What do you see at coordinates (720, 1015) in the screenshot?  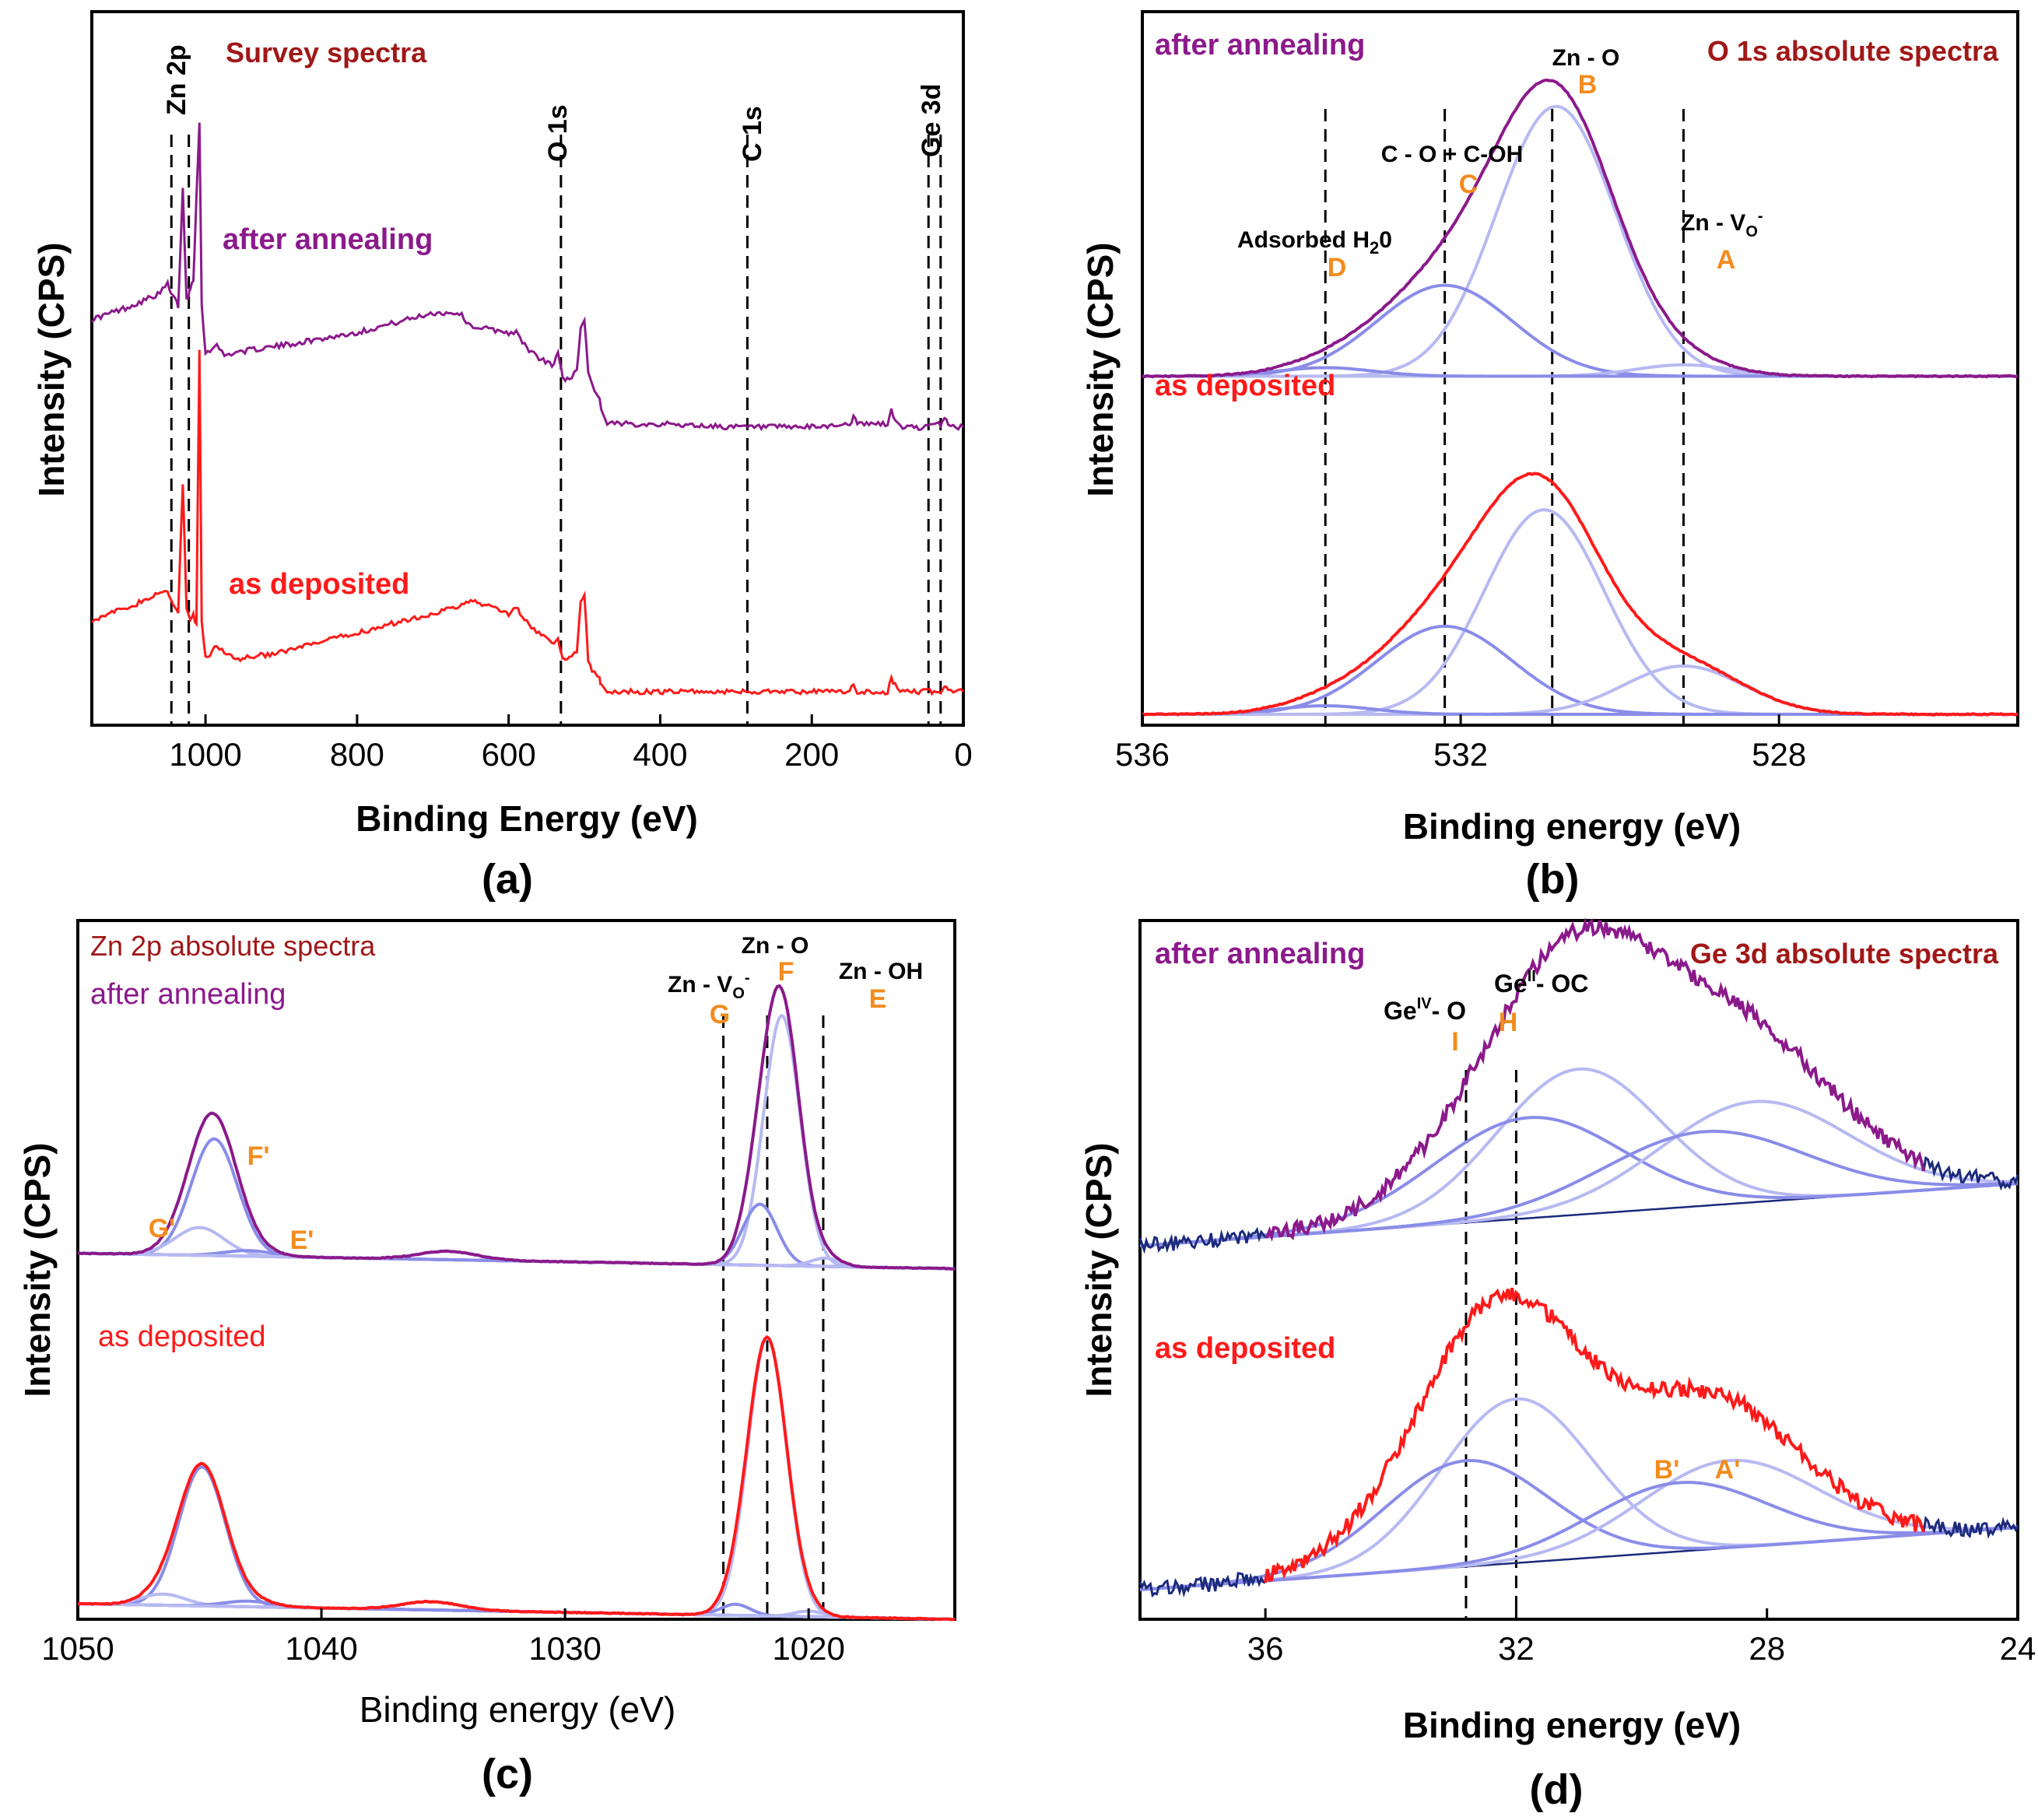 I see `letter-g: G` at bounding box center [720, 1015].